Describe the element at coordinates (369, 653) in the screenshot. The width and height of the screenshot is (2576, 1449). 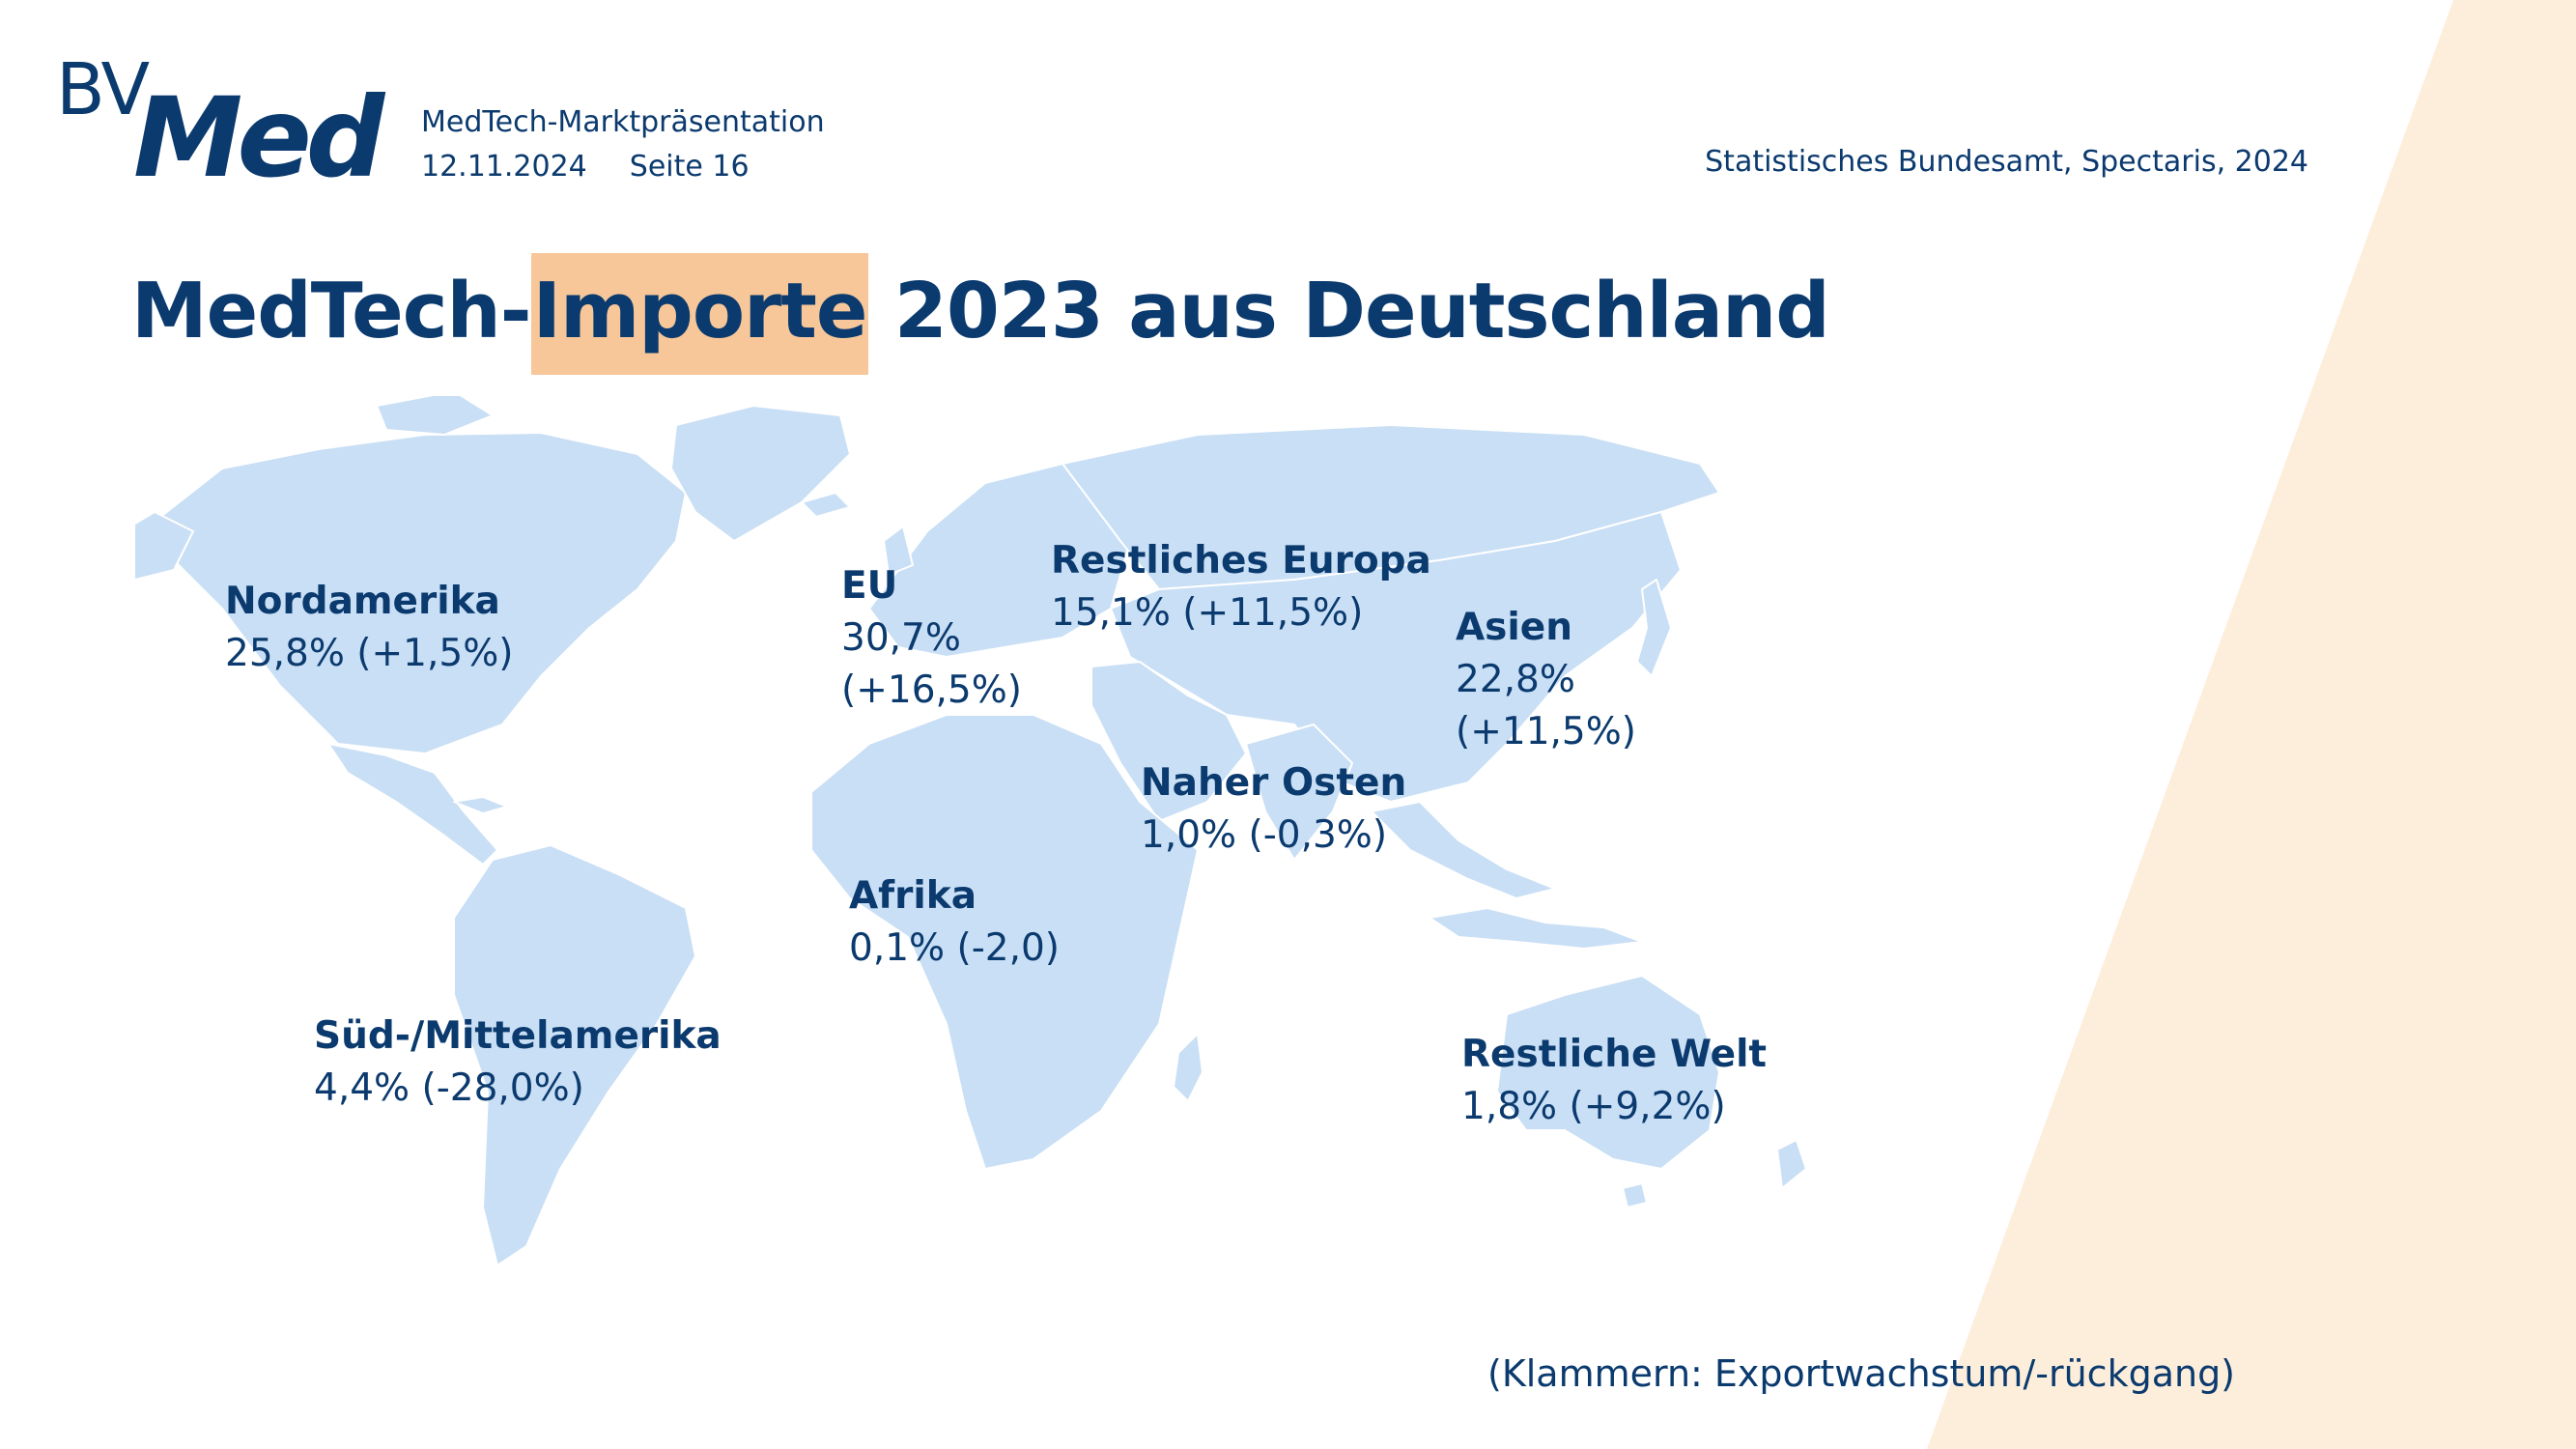
I see `region-share: 25,8% (+1,5%)` at that location.